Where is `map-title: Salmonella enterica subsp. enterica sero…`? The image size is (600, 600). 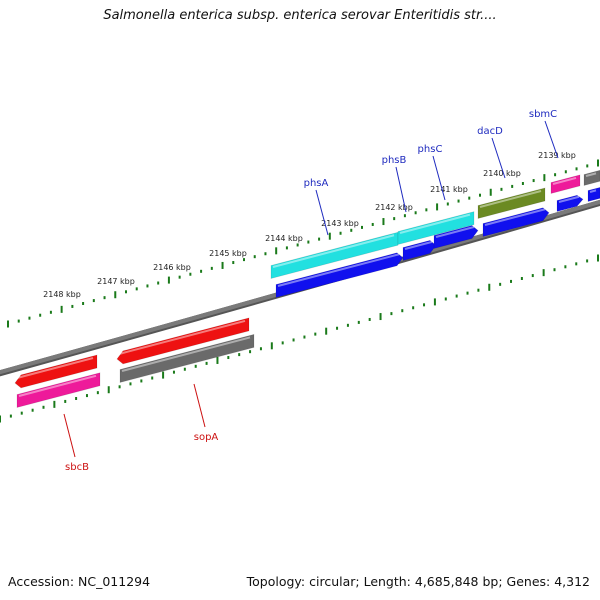
map-title: Salmonella enterica subsp. enterica sero… is located at coordinates (300, 15).